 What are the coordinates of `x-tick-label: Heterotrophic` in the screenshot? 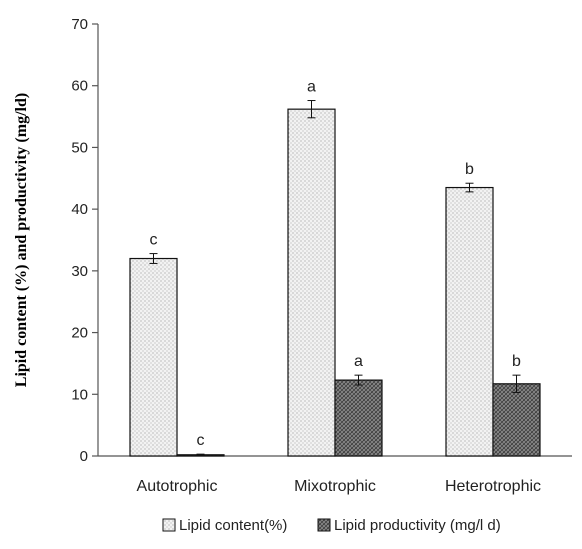 It's located at (493, 486).